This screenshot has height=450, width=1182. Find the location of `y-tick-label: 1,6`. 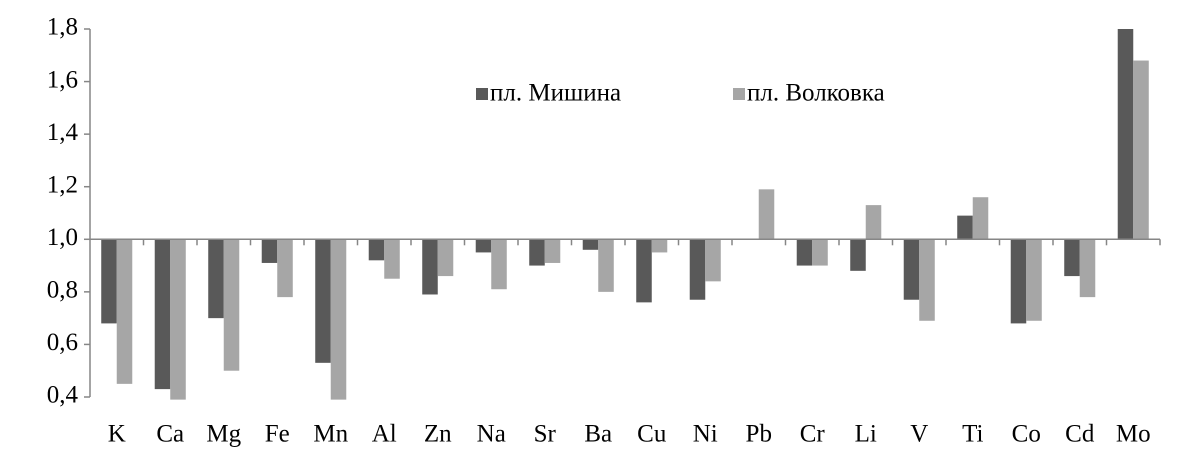

y-tick-label: 1,6 is located at coordinates (62, 79).